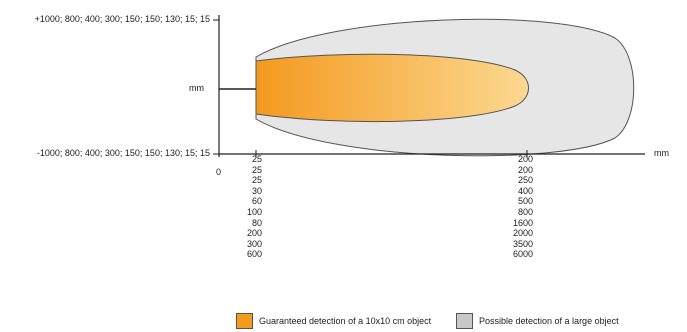 The width and height of the screenshot is (687, 332). What do you see at coordinates (254, 254) in the screenshot?
I see `near-value: 600` at bounding box center [254, 254].